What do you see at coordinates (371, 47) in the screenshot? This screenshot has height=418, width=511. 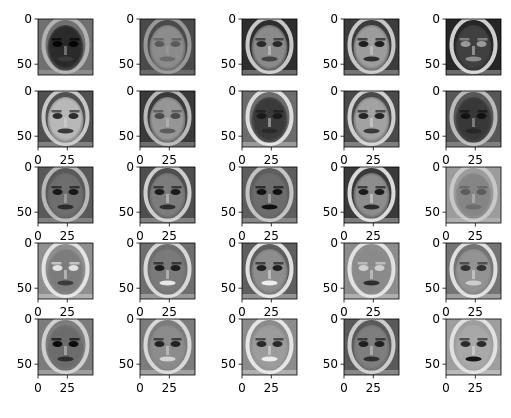 I see `face-panel-r1c4` at bounding box center [371, 47].